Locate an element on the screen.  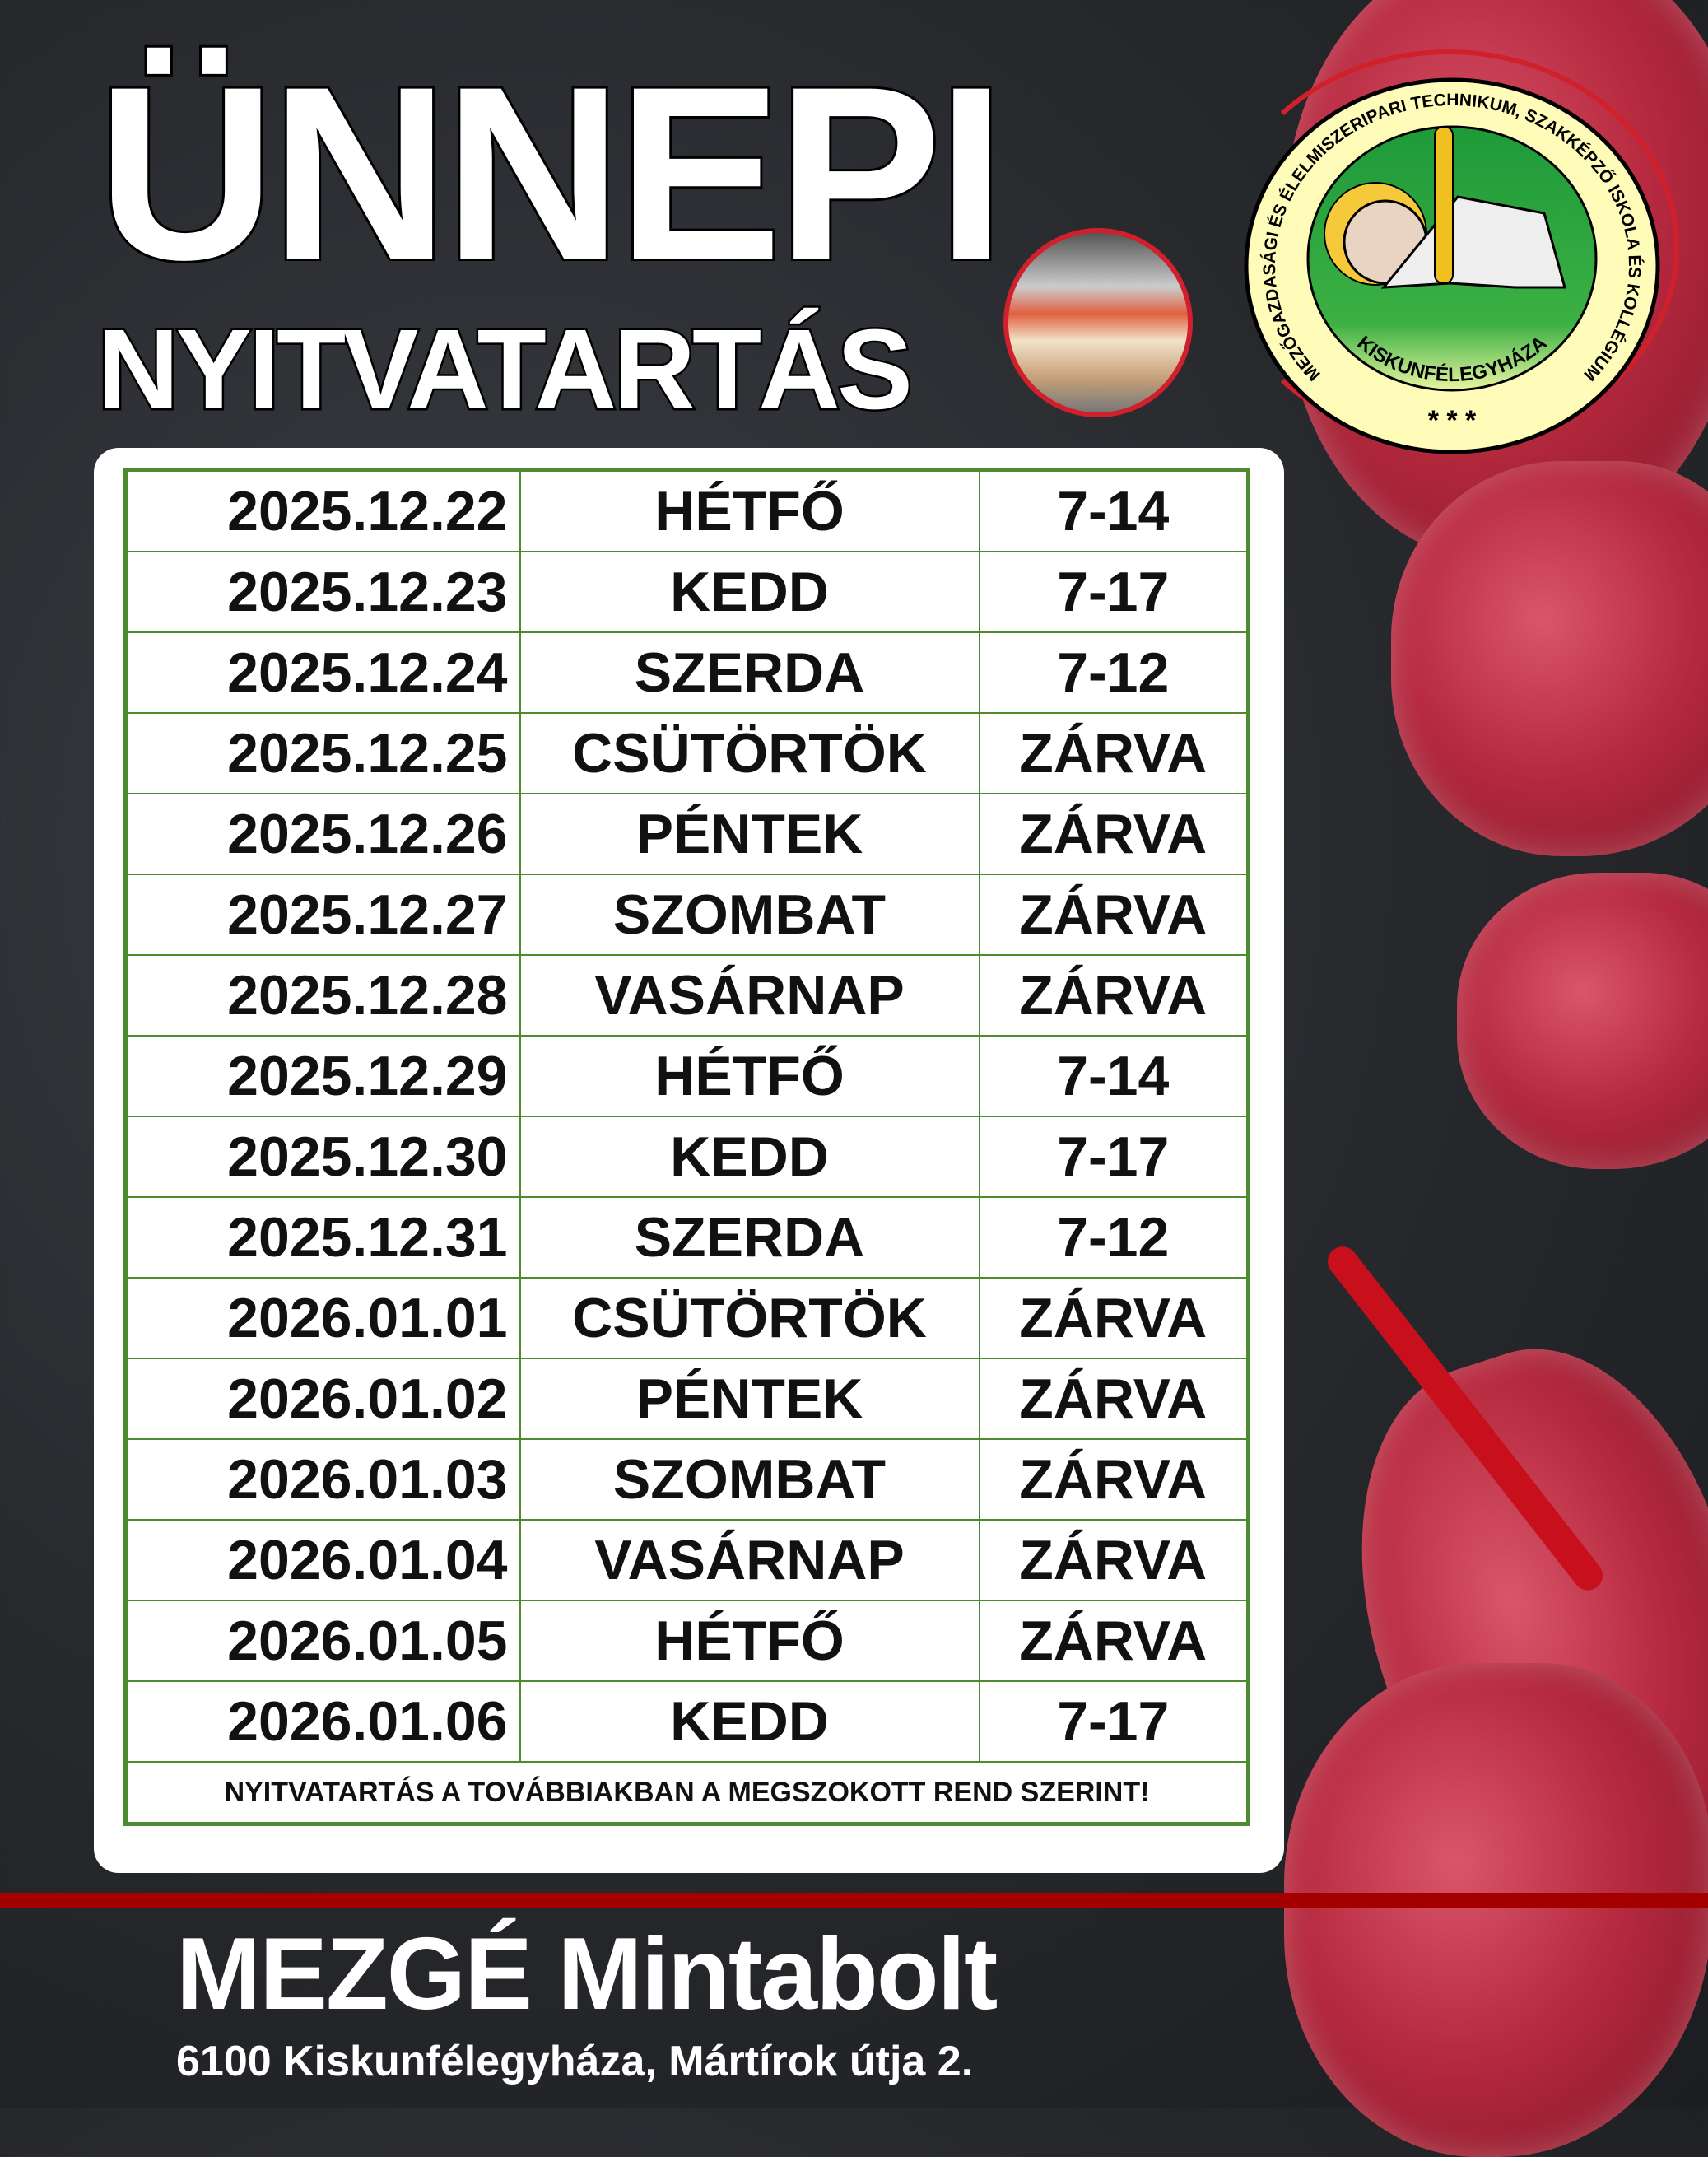
table-row: 2026.01.03 SZOMBAT ZÁRVA is located at coordinates (687, 1480).